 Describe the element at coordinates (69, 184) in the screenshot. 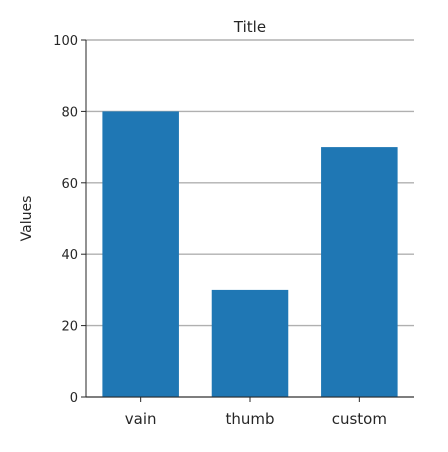

I see `y-tick-label: 60` at that location.